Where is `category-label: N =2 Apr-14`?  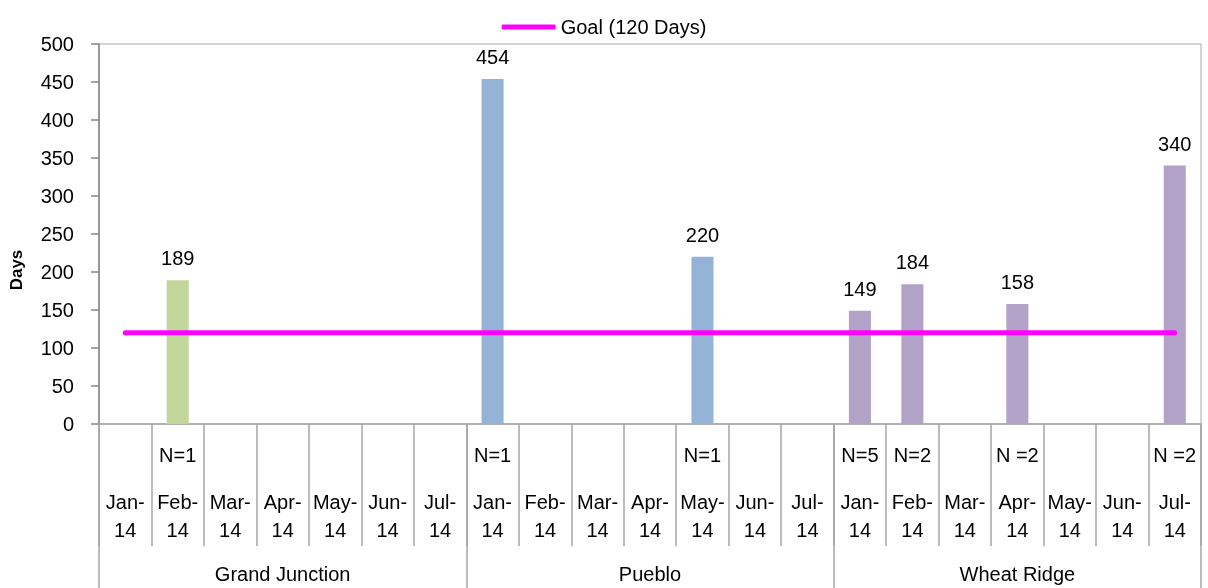
category-label: N =2 Apr-14 is located at coordinates (1017, 492).